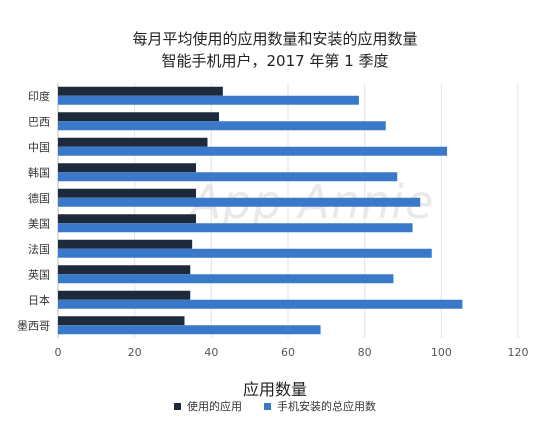 This screenshot has height=432, width=550. What do you see at coordinates (39, 274) in the screenshot?
I see `y-category-label: 英国` at bounding box center [39, 274].